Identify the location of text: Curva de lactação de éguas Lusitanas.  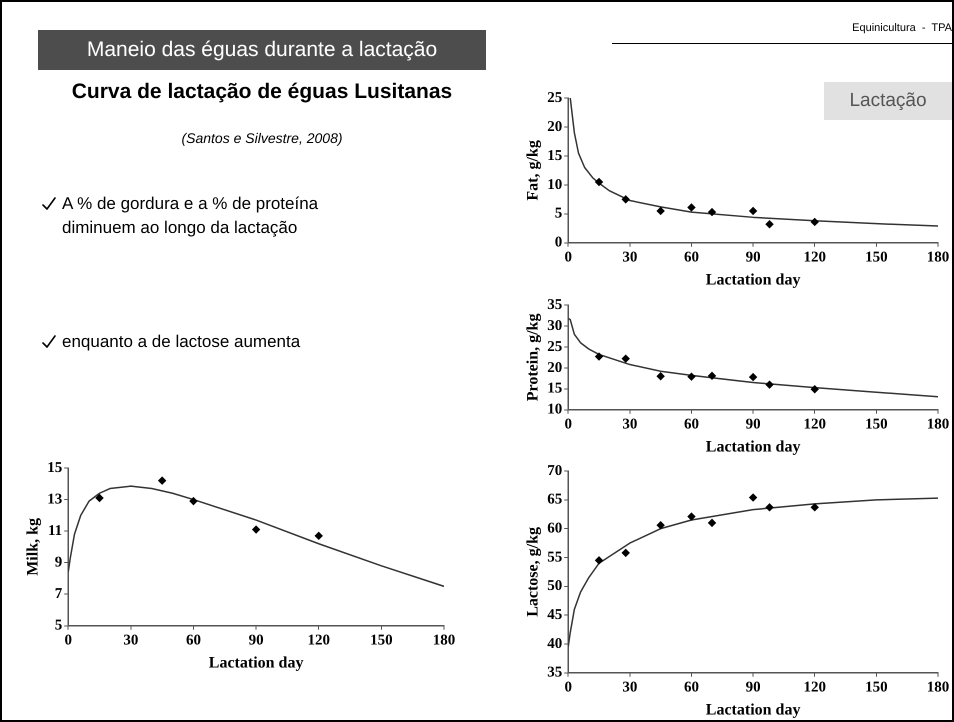
(262, 92).